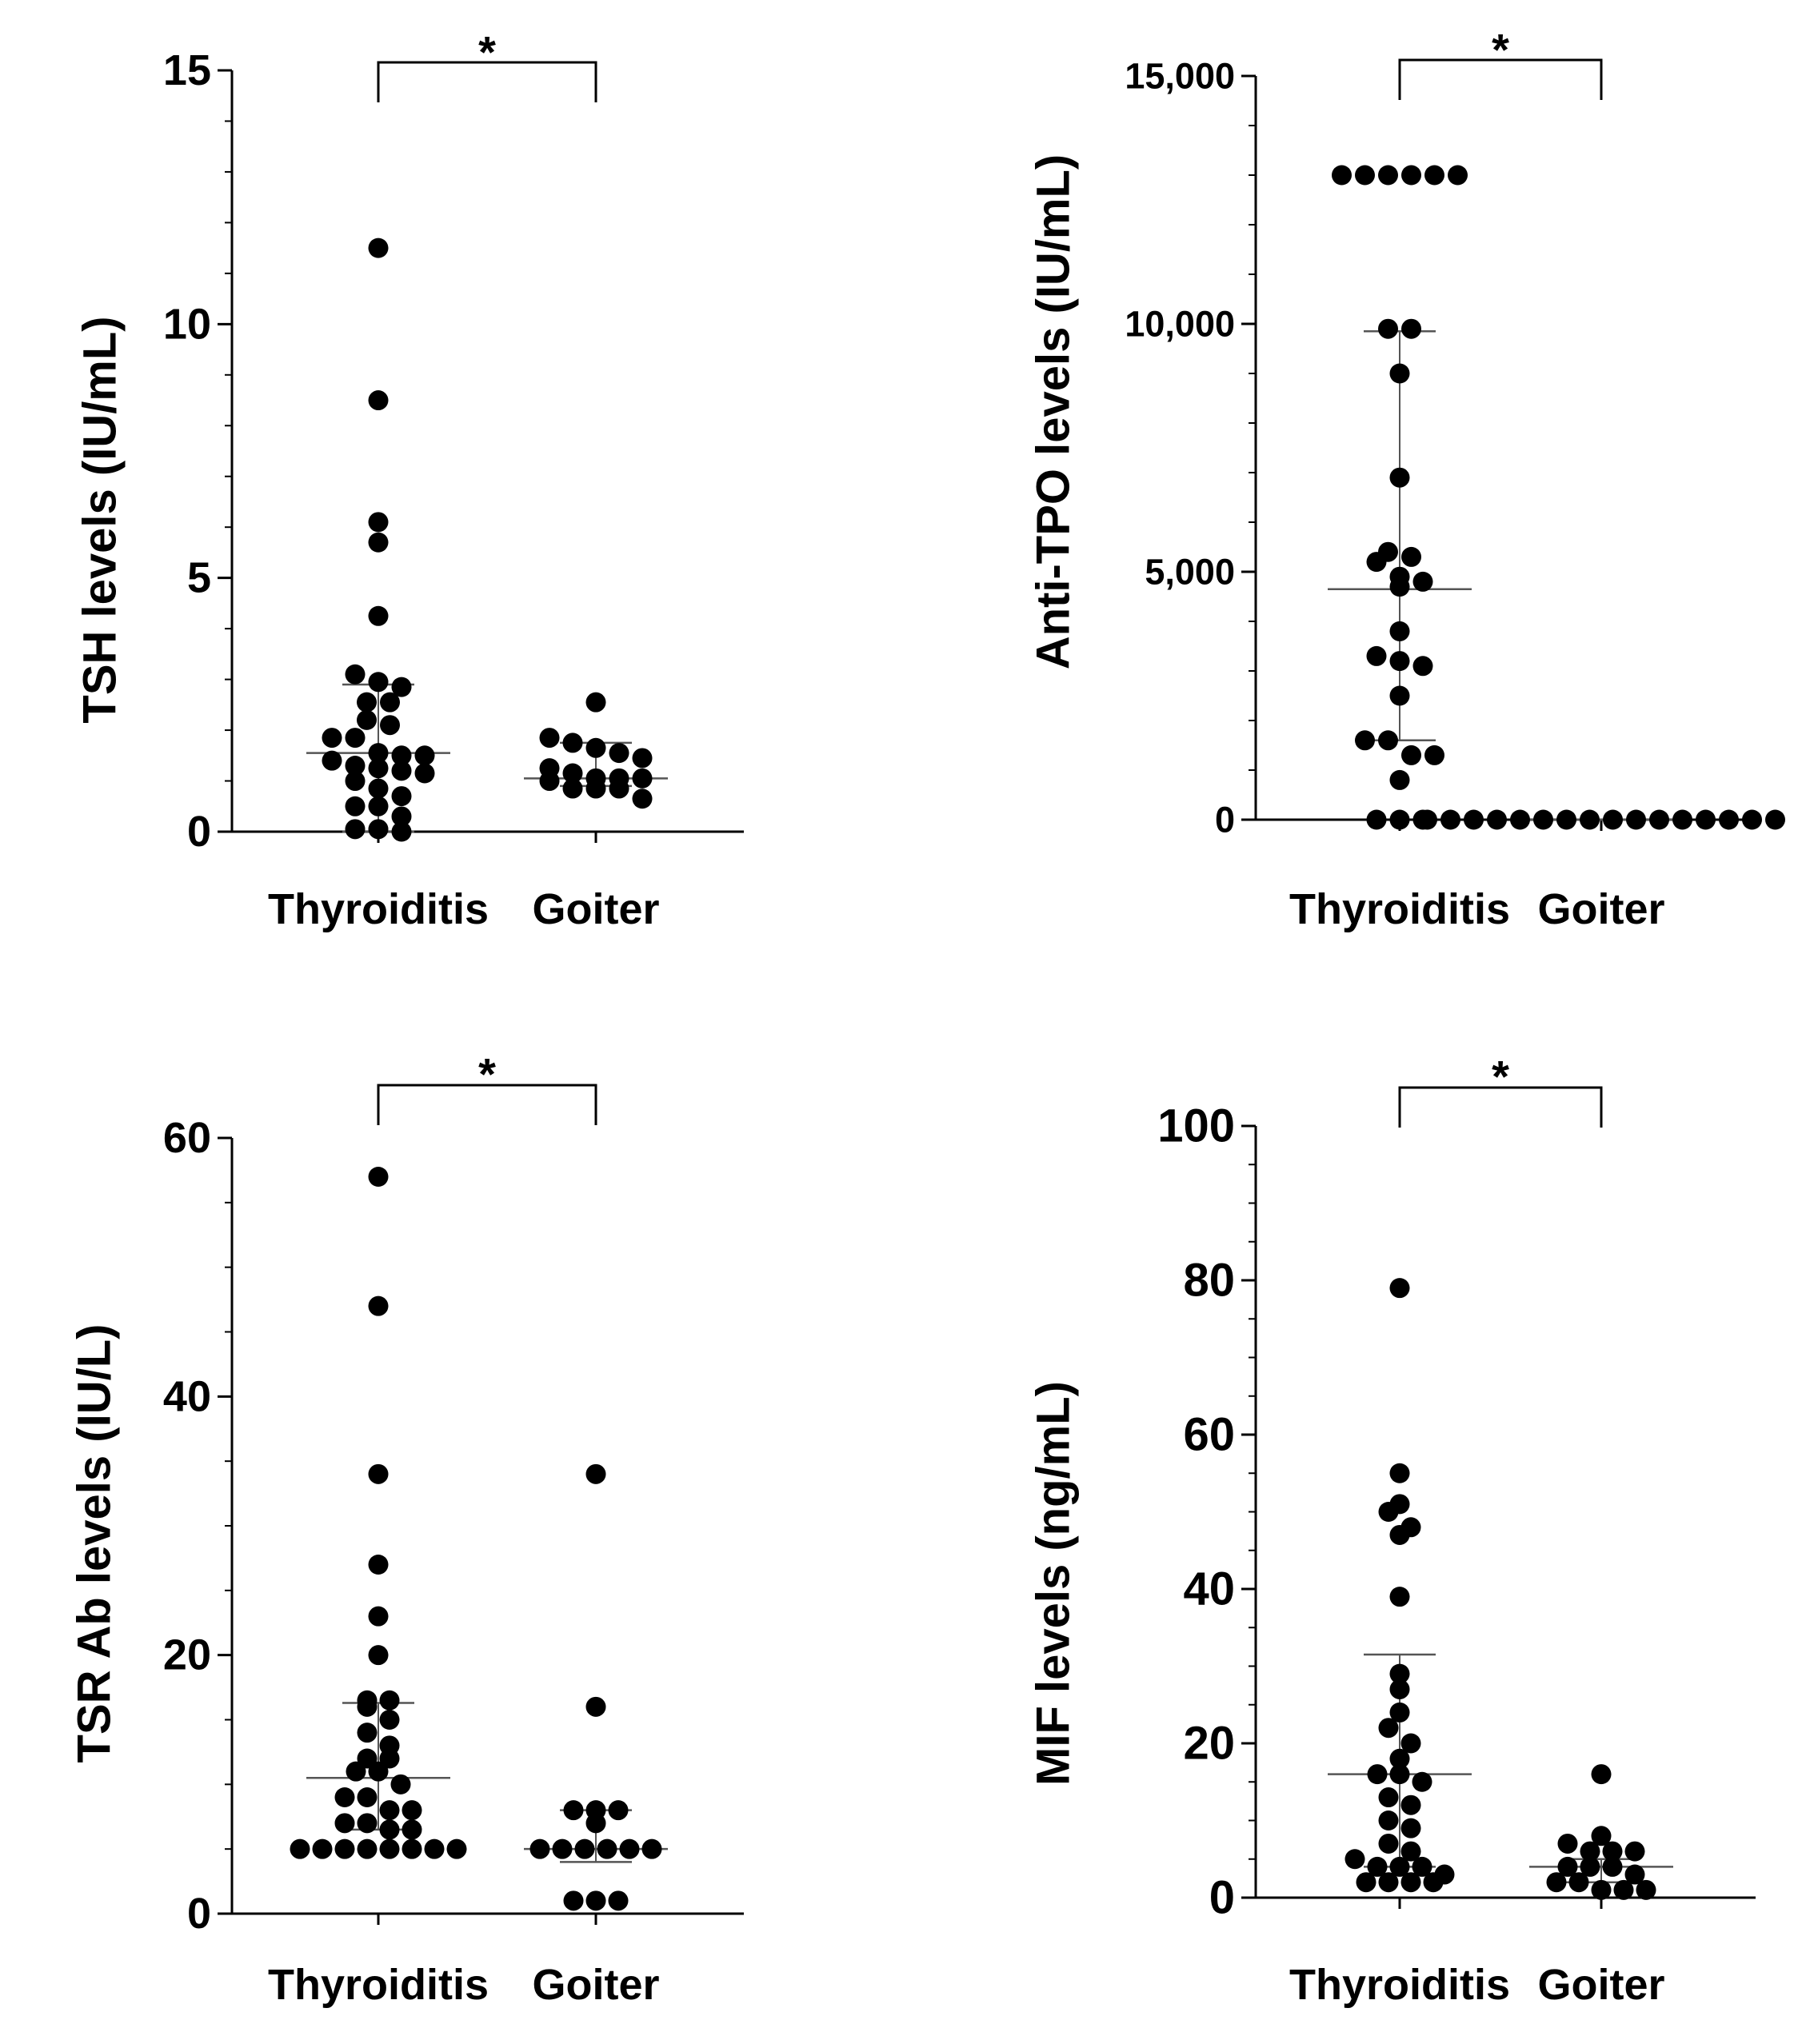 The image size is (1794, 2044). Describe the element at coordinates (1209, 1744) in the screenshot. I see `y-tick-label: 20` at that location.